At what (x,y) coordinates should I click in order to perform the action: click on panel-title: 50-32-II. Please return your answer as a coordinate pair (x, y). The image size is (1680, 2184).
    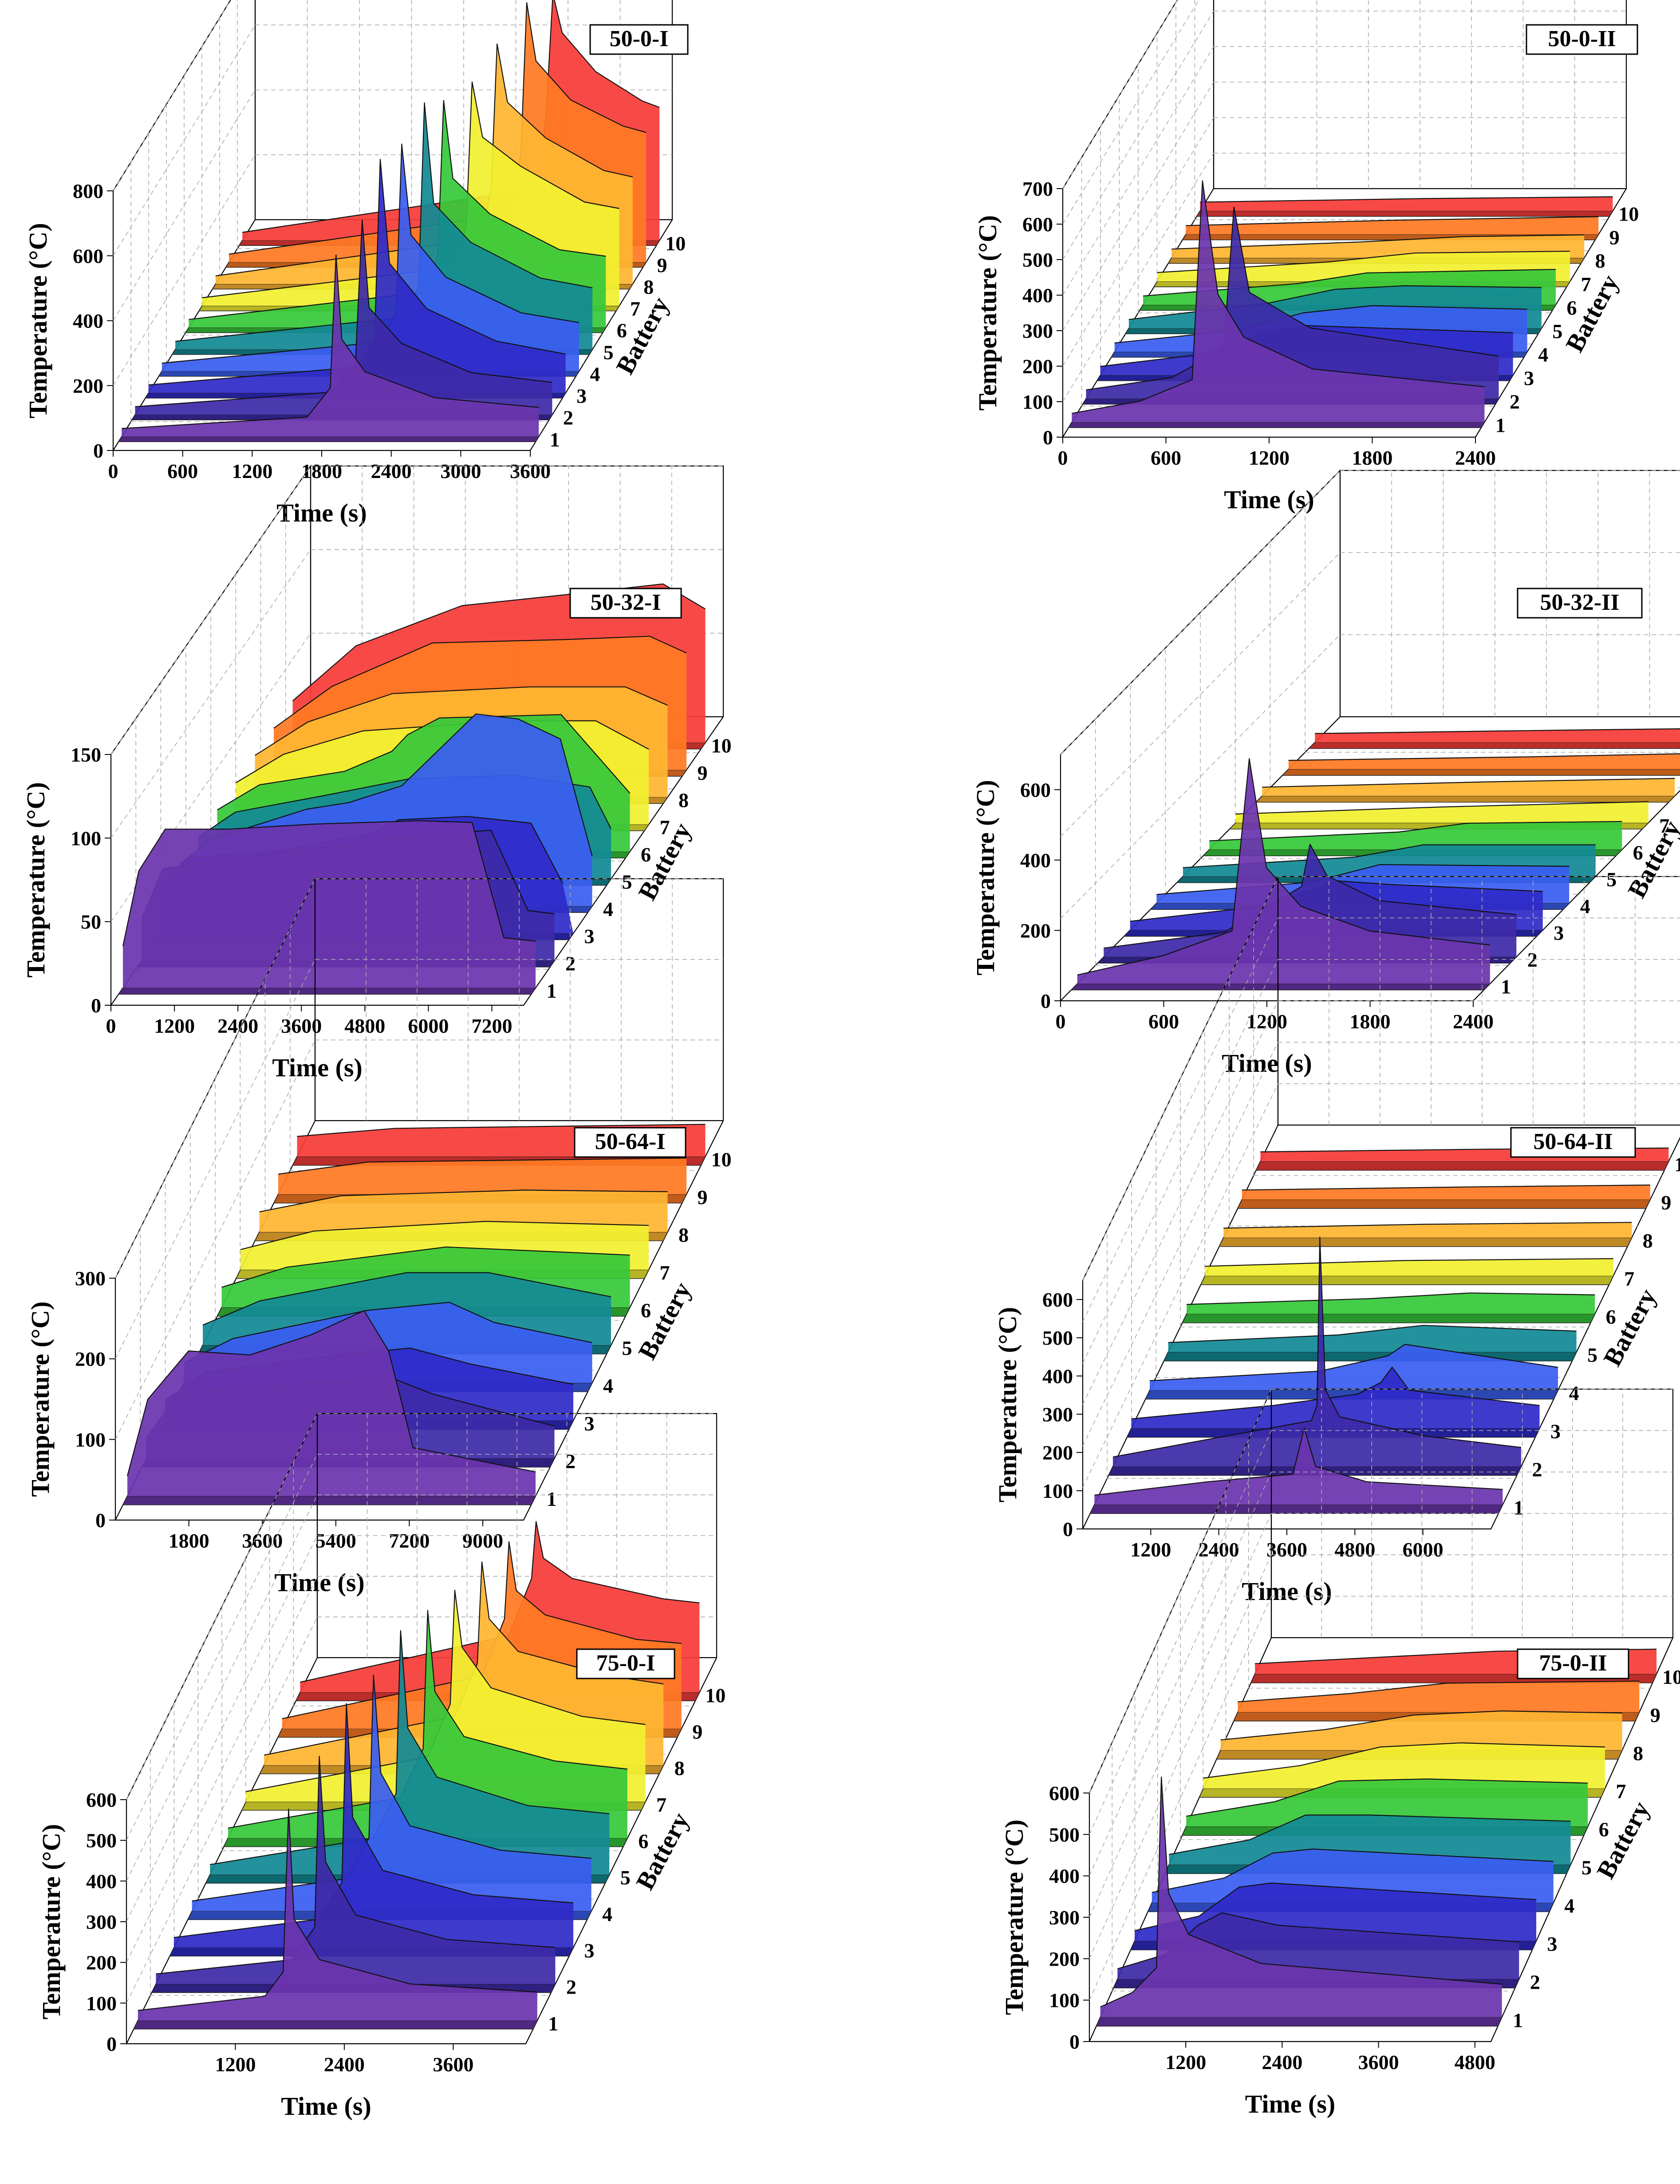
    Looking at the image, I should click on (1579, 603).